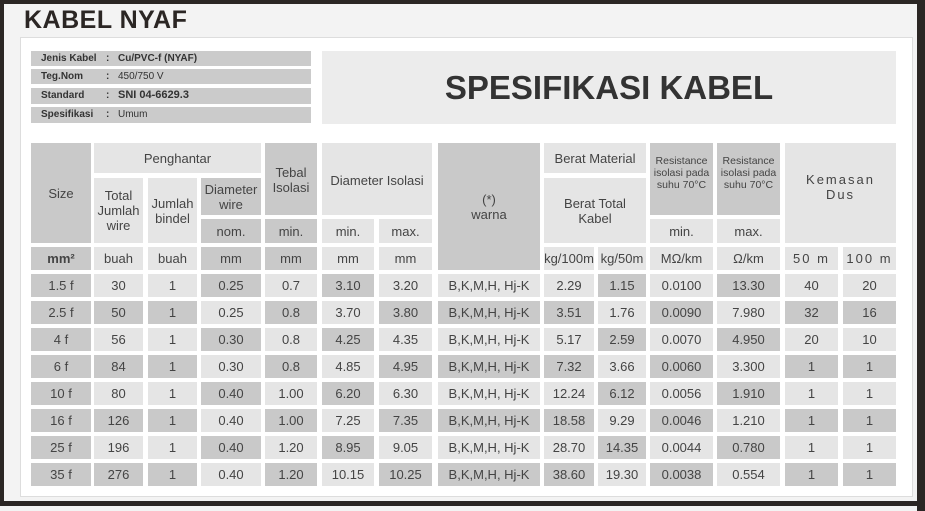 The width and height of the screenshot is (925, 511). Describe the element at coordinates (569, 312) in the screenshot. I see `table-cell: 3.51` at that location.